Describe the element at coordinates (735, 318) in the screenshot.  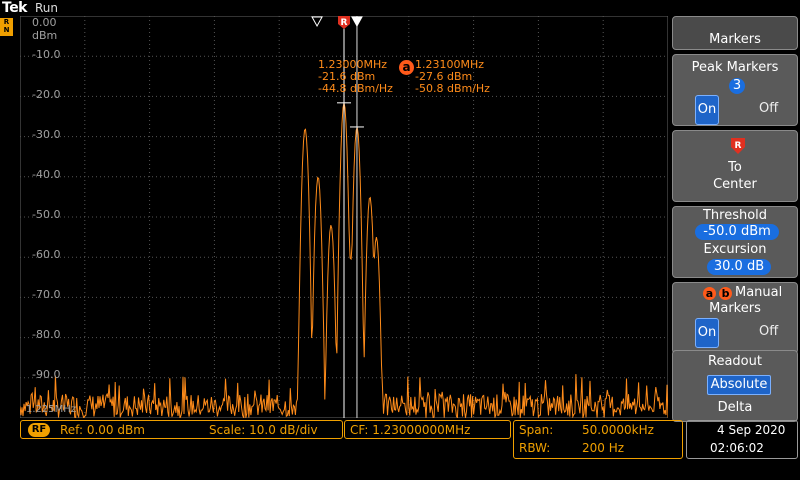
I see `manual-markers-panel: a b Manual Markers On Off` at that location.